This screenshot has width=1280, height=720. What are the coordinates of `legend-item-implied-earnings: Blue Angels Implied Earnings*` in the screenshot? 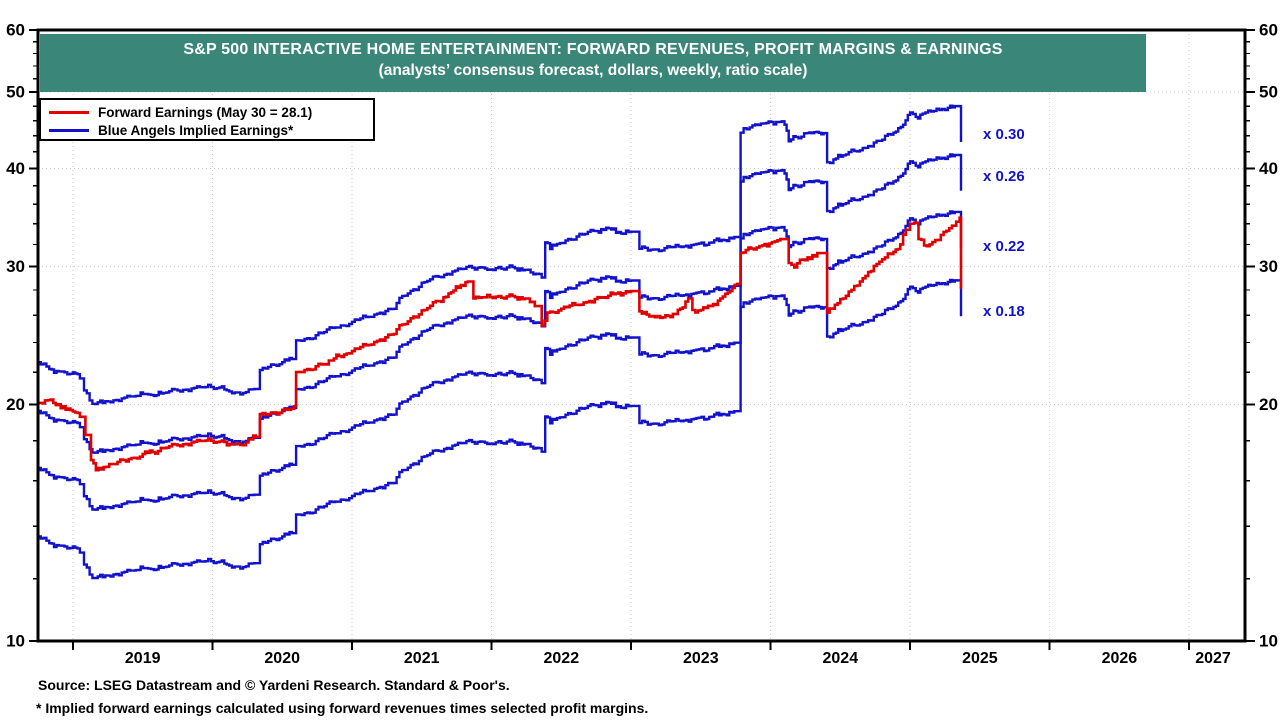 It's located at (211, 130).